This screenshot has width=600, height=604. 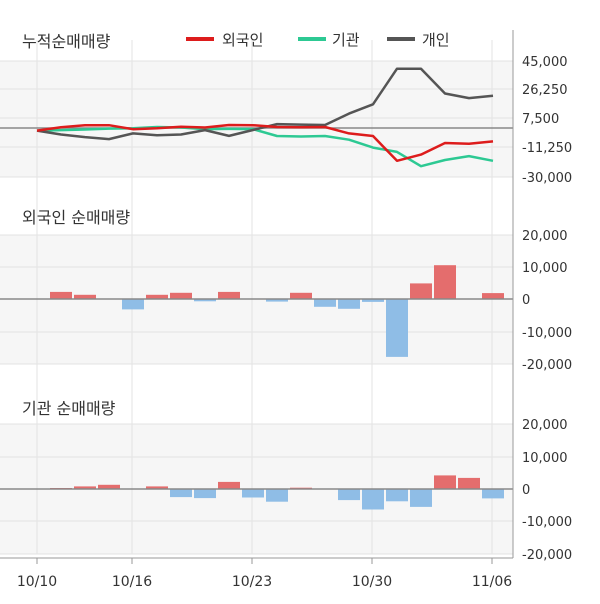 I want to click on x-tick-label: 10/23, so click(x=252, y=582).